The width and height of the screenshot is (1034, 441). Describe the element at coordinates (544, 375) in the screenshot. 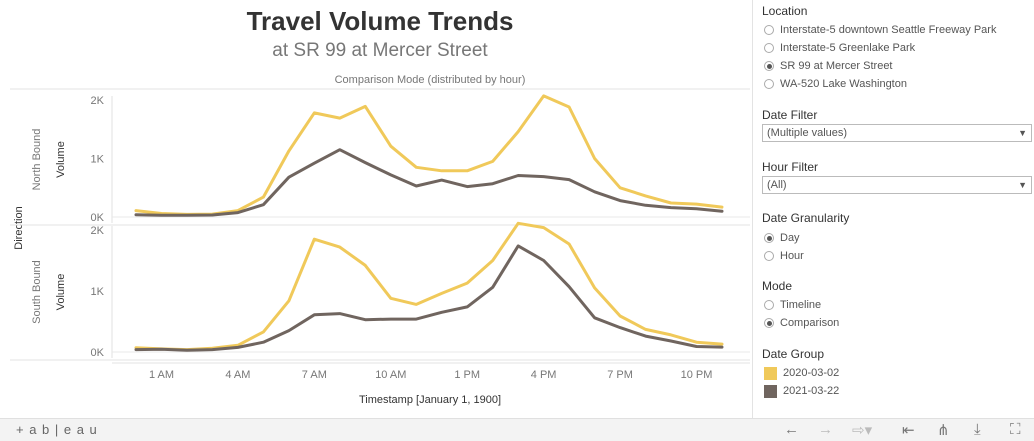

I see `x-tick-label: 4 PM` at that location.